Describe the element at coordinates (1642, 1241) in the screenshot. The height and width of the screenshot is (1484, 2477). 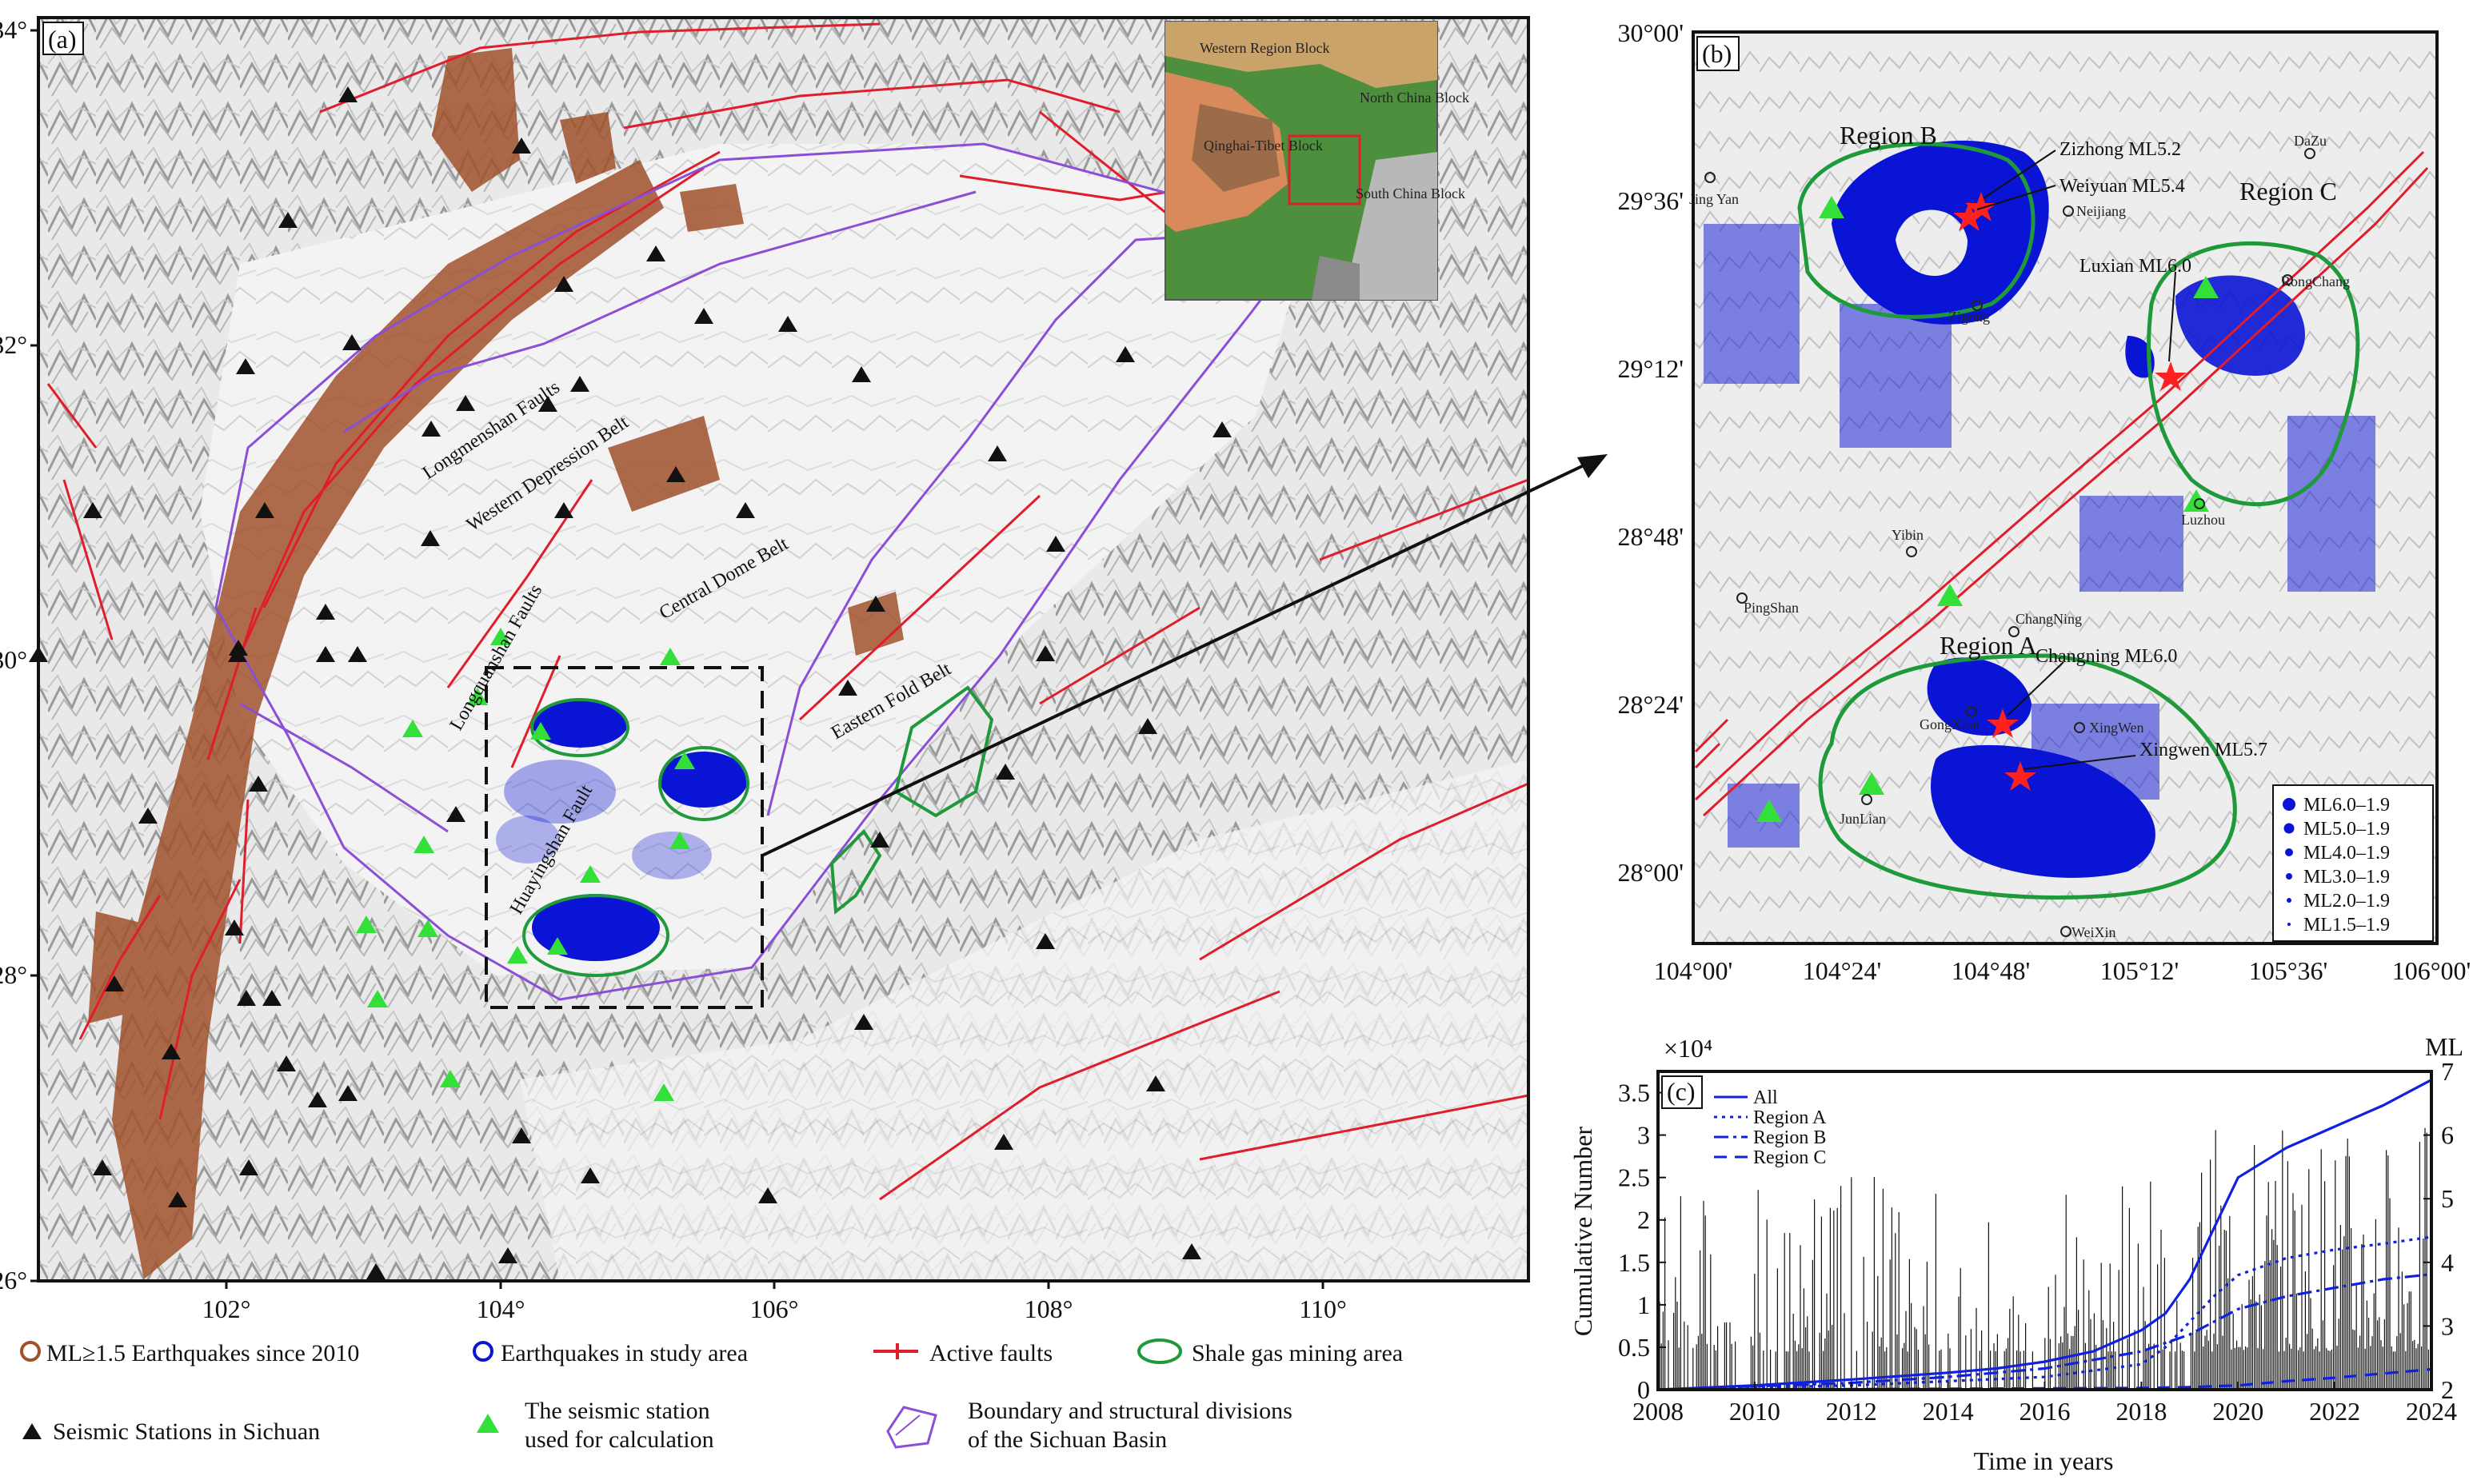
I see `panel-c-yticks: 0 0.5 1 1.5 2 2.5 3 3.5` at that location.